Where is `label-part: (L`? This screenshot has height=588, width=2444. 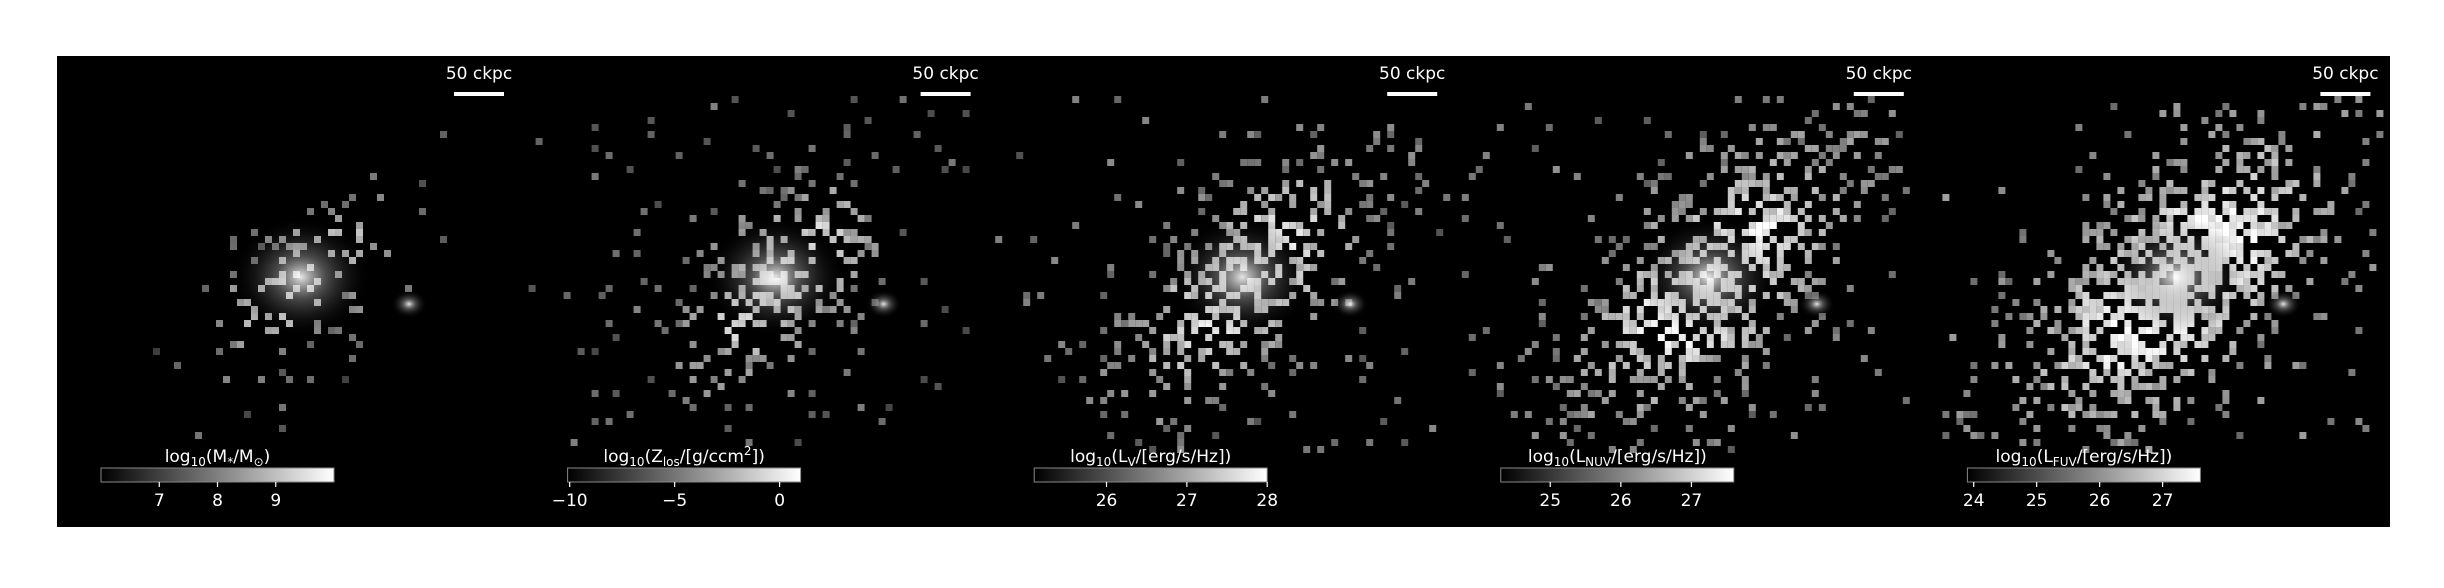 label-part: (L is located at coordinates (1577, 457).